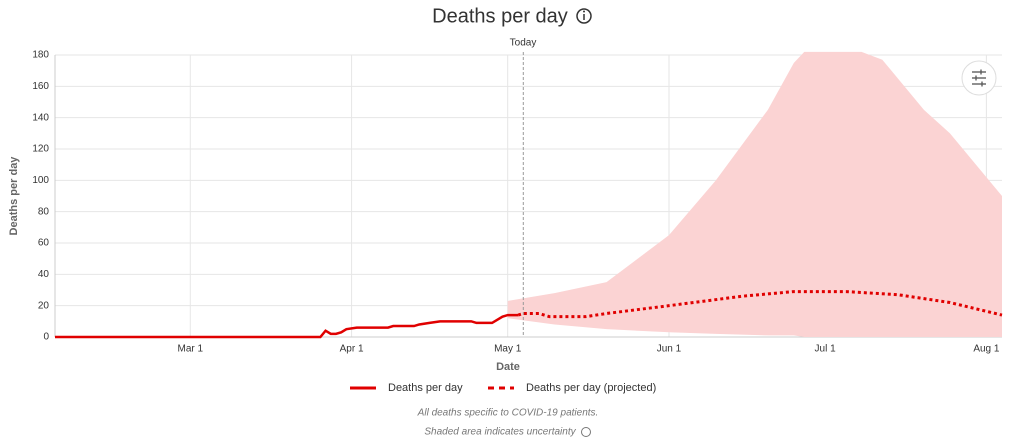 The width and height of the screenshot is (1024, 444). Describe the element at coordinates (44, 211) in the screenshot. I see `y-tick-label: 80` at that location.